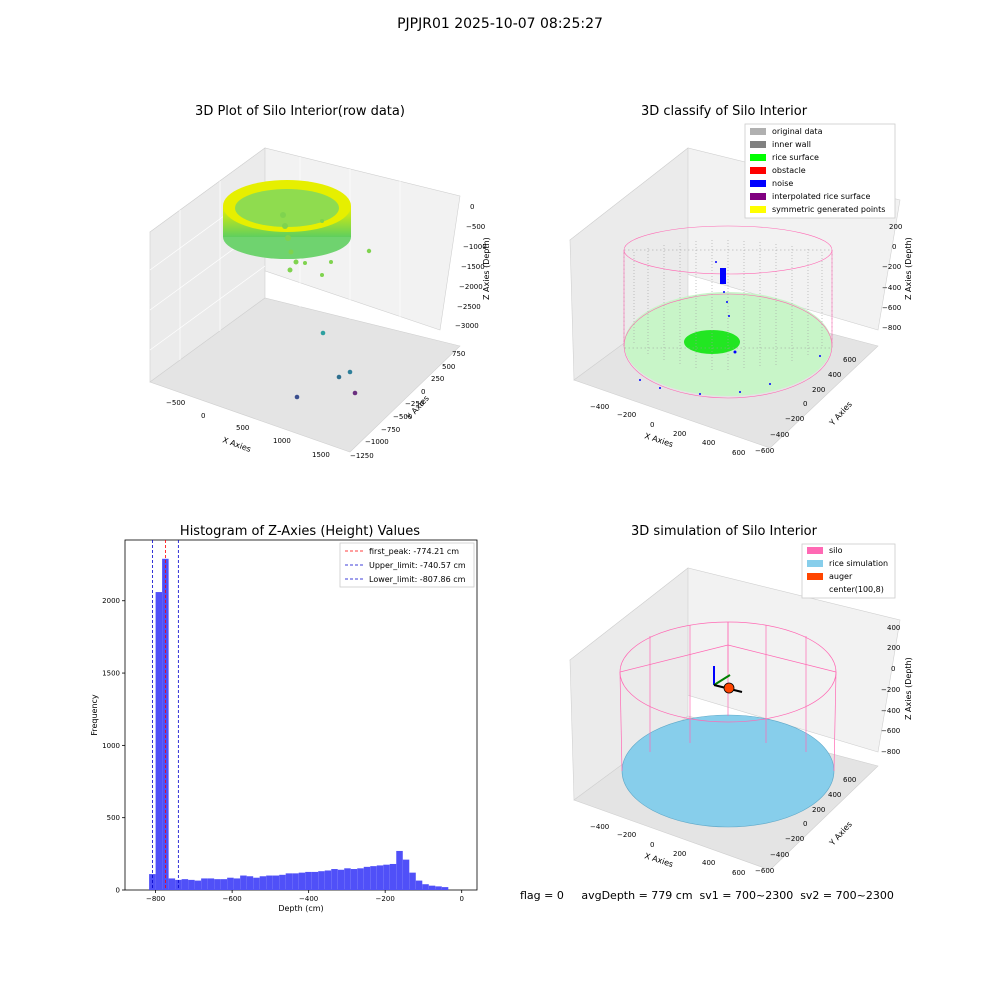 The image size is (1000, 1000). Describe the element at coordinates (815, 550) in the screenshot. I see `legend-swatch-silo` at that location.